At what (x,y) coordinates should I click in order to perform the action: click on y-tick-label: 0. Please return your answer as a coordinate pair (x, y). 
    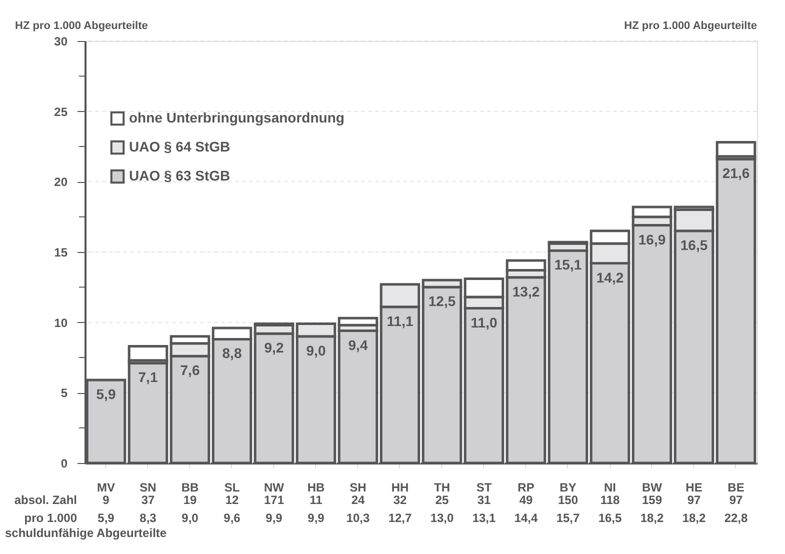
    Looking at the image, I should click on (64, 463).